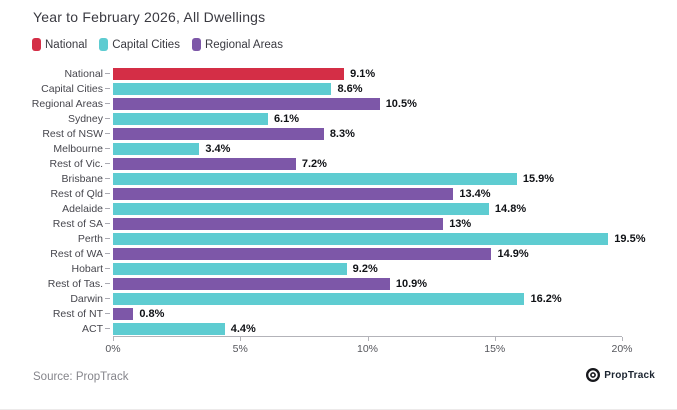 The height and width of the screenshot is (410, 677). I want to click on bar-track: 10.5%, so click(367, 103).